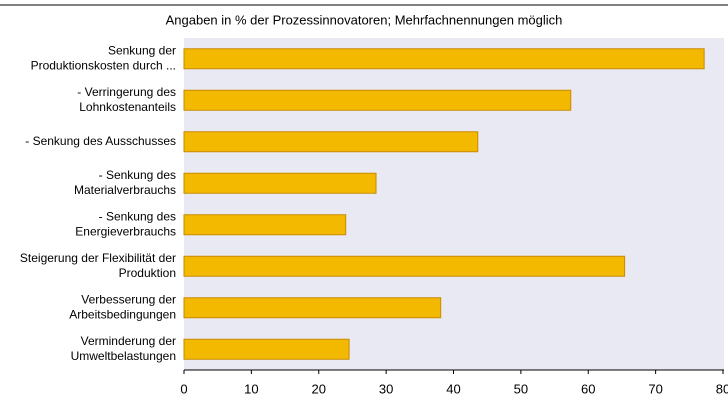 The height and width of the screenshot is (400, 728). I want to click on x-tick-label: 20, so click(319, 388).